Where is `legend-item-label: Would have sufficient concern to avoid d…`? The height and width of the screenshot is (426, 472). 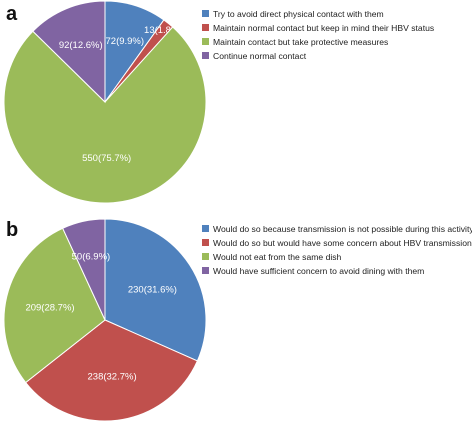
legend-item-label: Would have sufficient concern to avoid d… is located at coordinates (318, 271).